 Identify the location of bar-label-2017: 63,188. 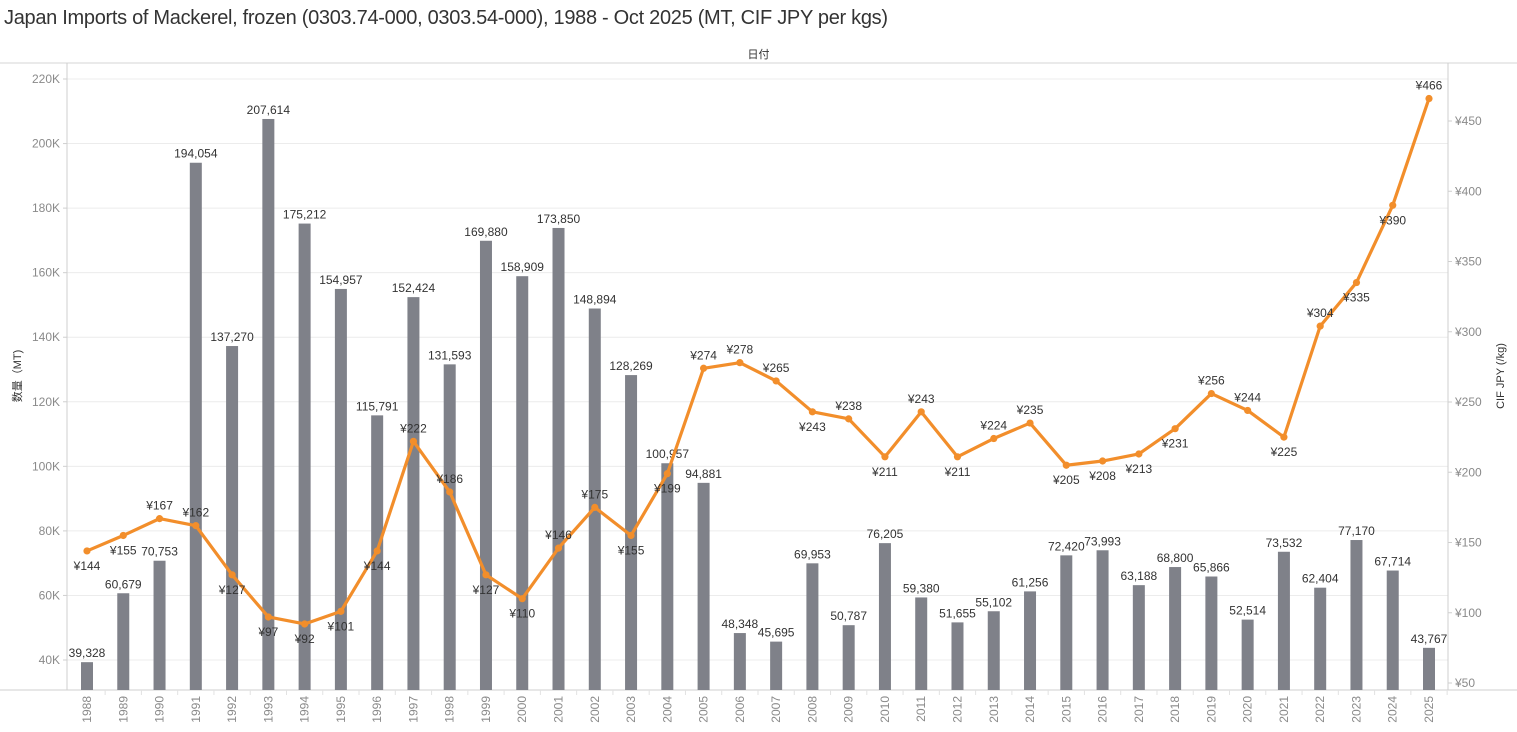
(1138, 576).